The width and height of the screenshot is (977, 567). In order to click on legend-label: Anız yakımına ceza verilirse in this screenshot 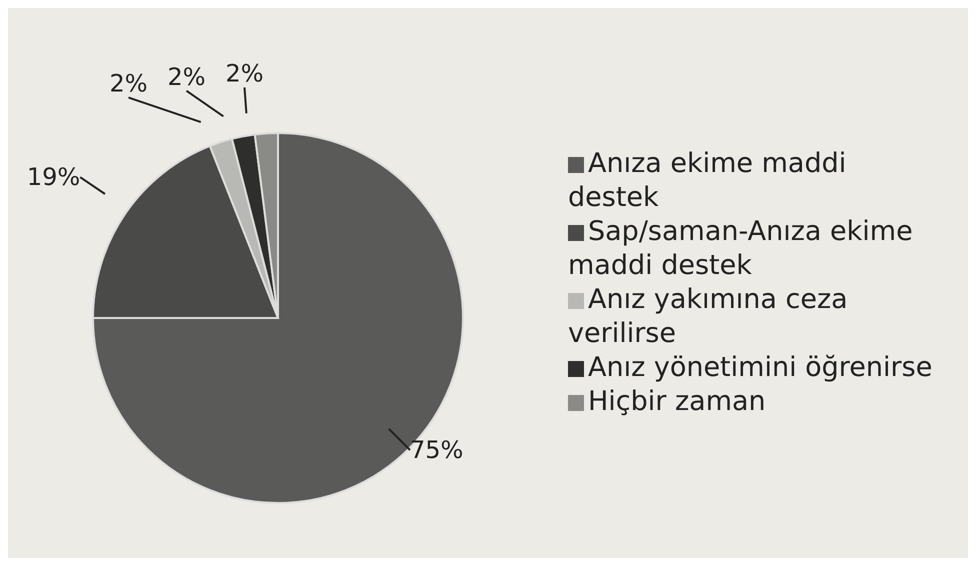, I will do `click(708, 316)`.